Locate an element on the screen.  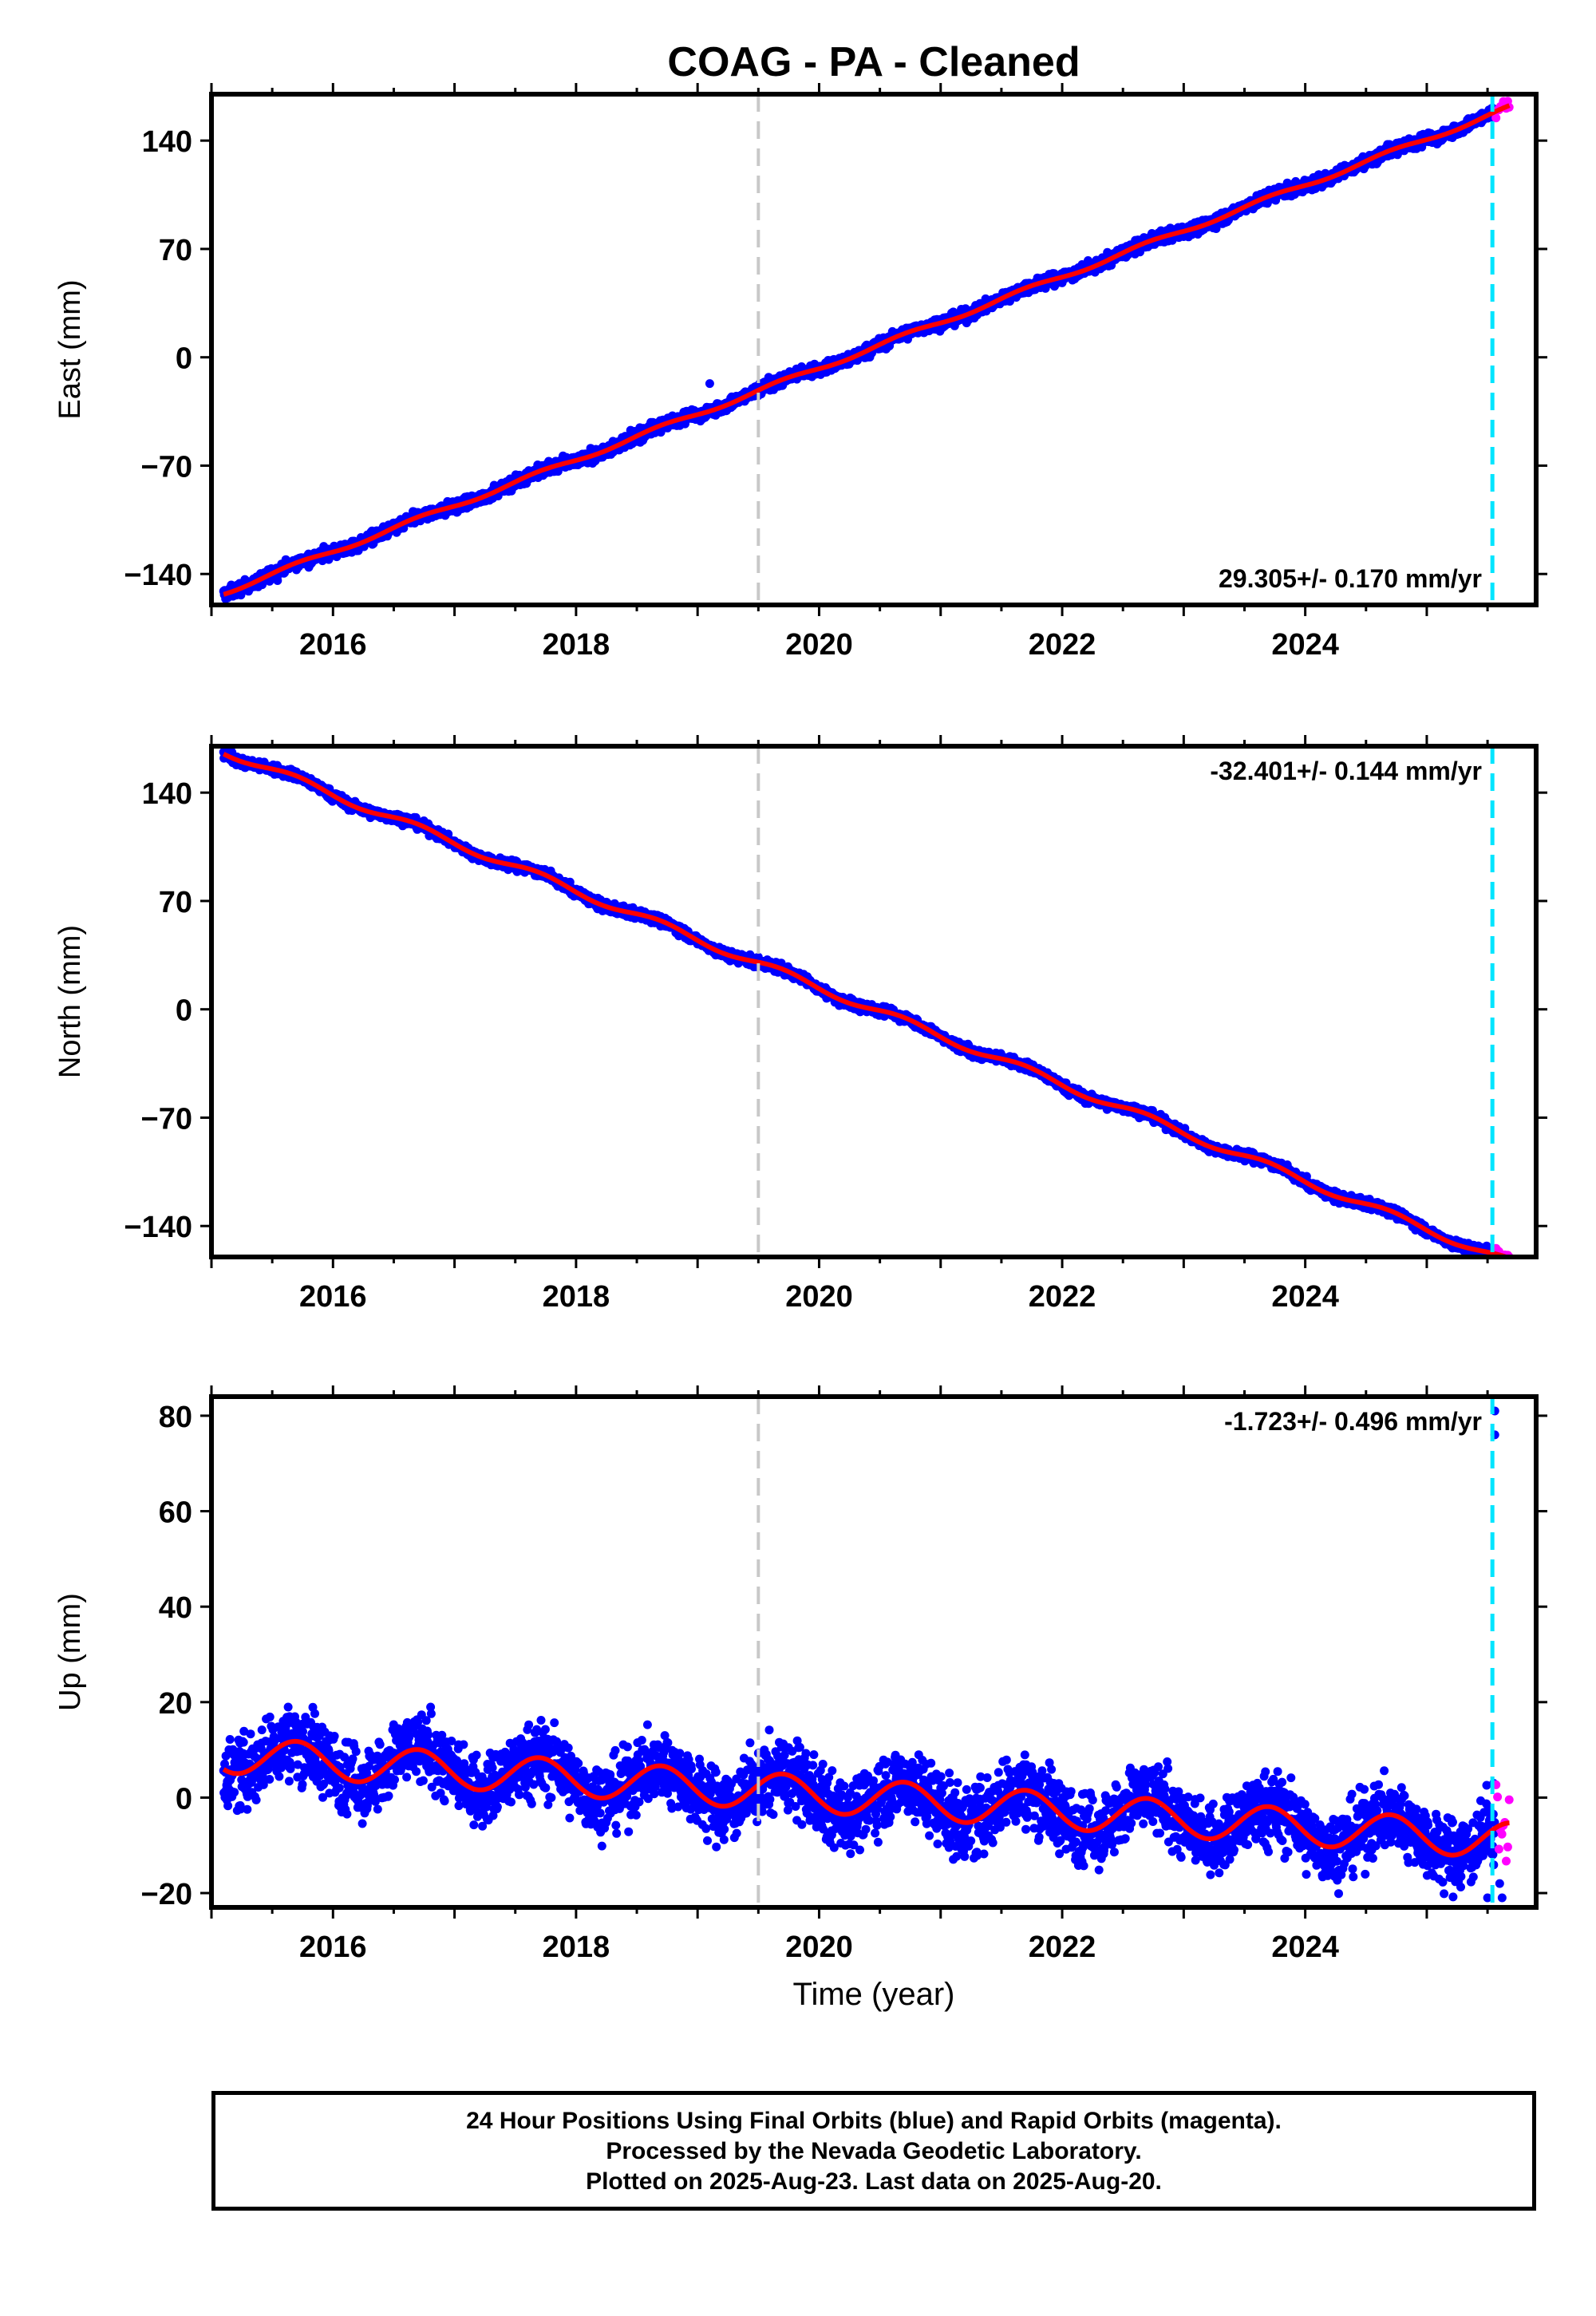
y-tick-label: 0 is located at coordinates (184, 359).